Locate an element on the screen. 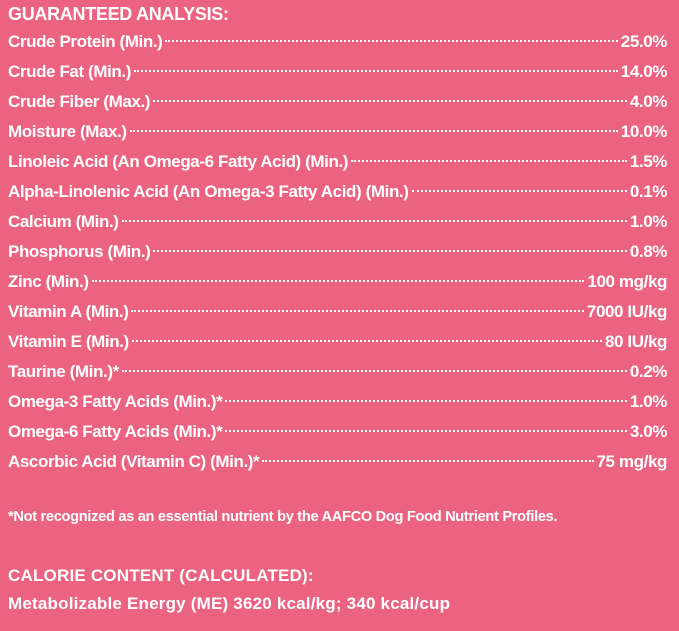  nutrient-label: Vitamin E (Min.) is located at coordinates (68, 341).